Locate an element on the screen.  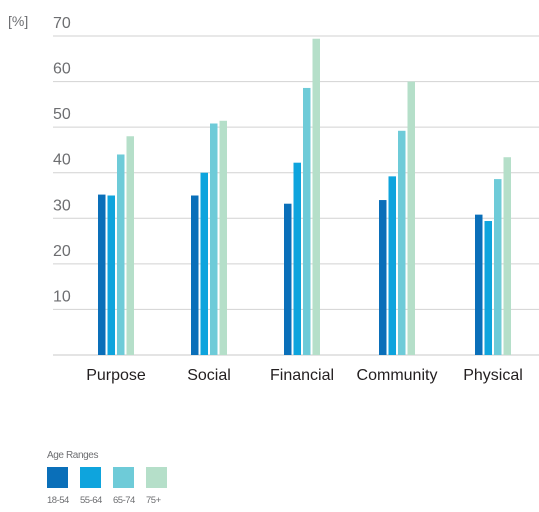
bar-75+-purpose is located at coordinates (130, 245).